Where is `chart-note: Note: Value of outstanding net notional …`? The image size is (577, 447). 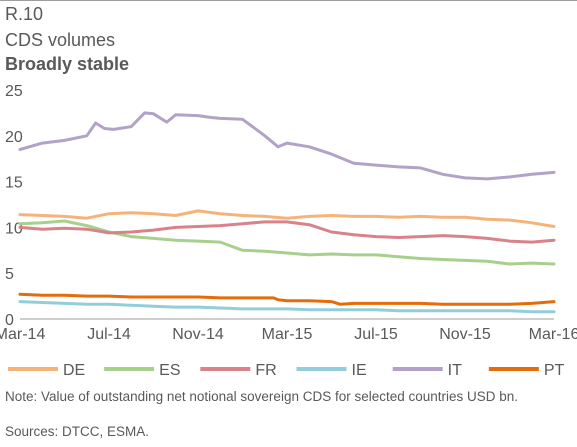 chart-note: Note: Value of outstanding net notional … is located at coordinates (262, 396).